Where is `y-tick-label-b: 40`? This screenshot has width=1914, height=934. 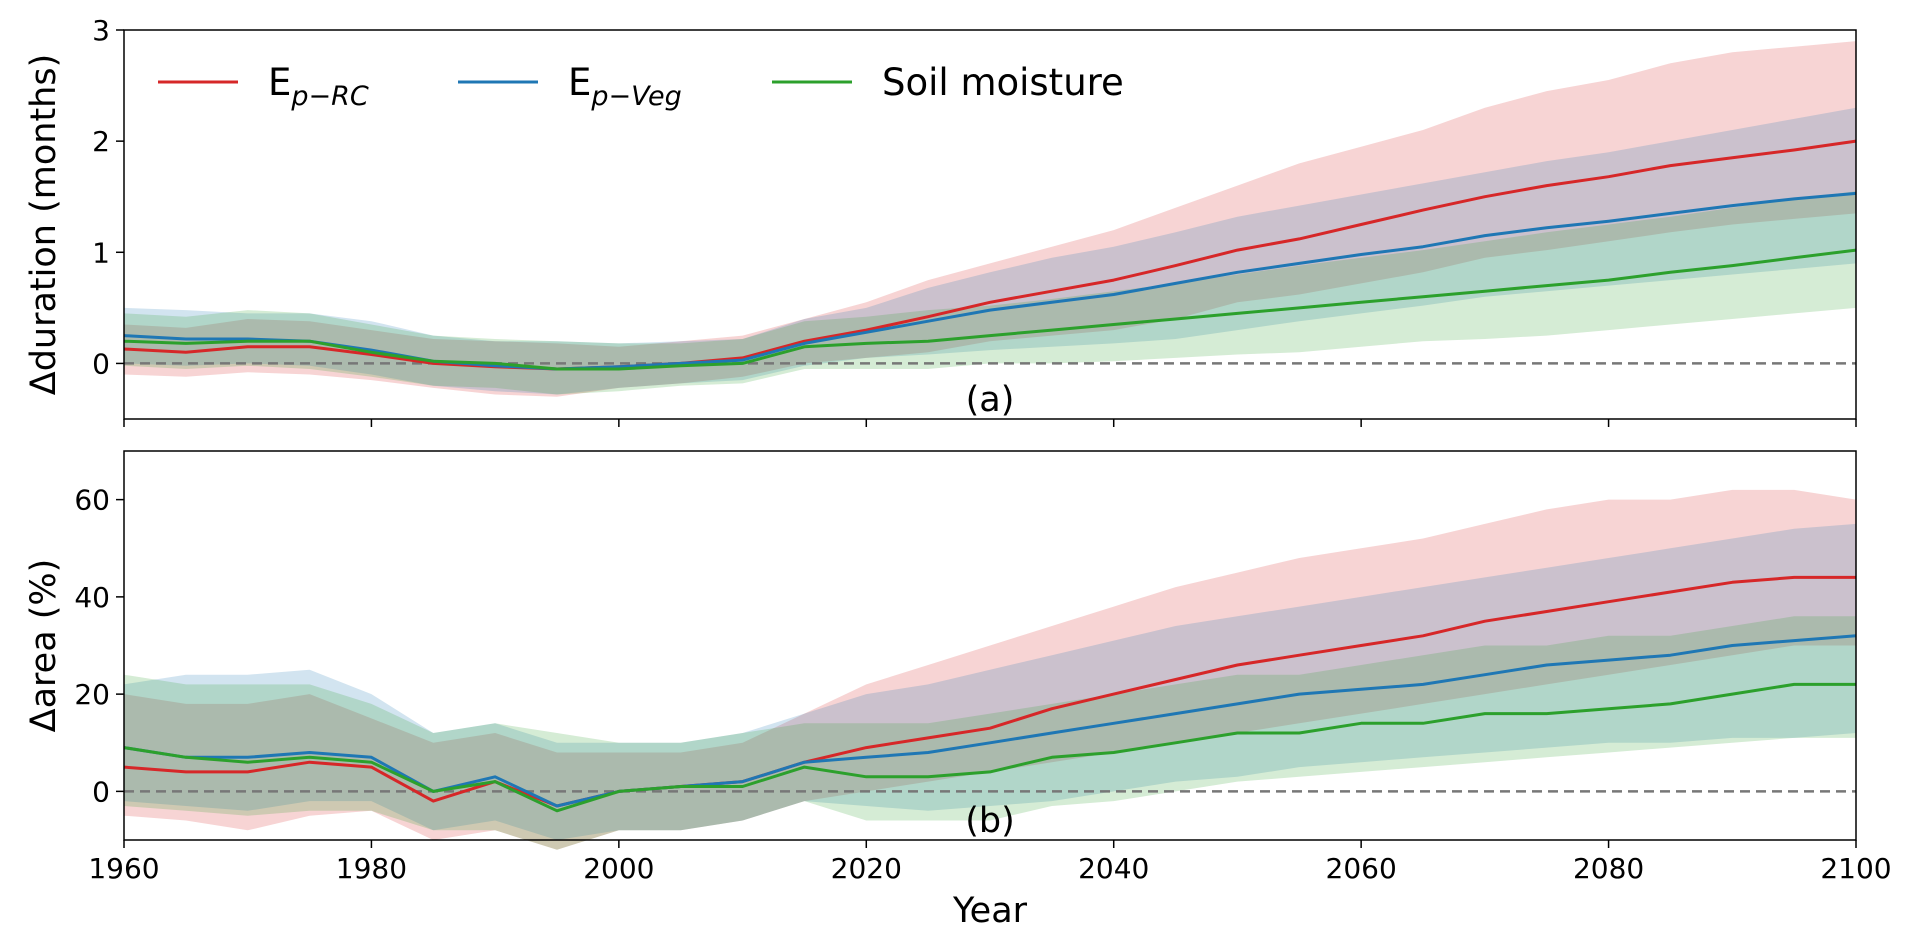 y-tick-label-b: 40 is located at coordinates (92, 597).